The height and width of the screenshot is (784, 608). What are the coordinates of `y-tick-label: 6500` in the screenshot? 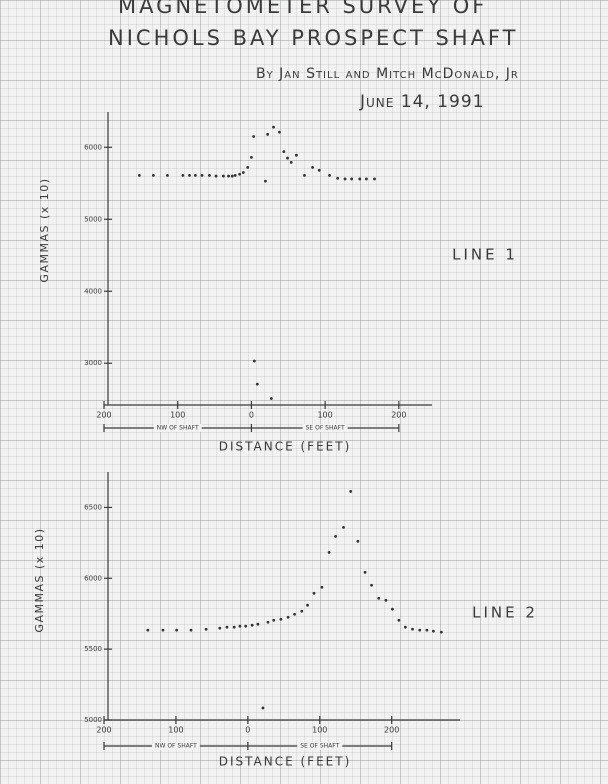 It's located at (93, 507).